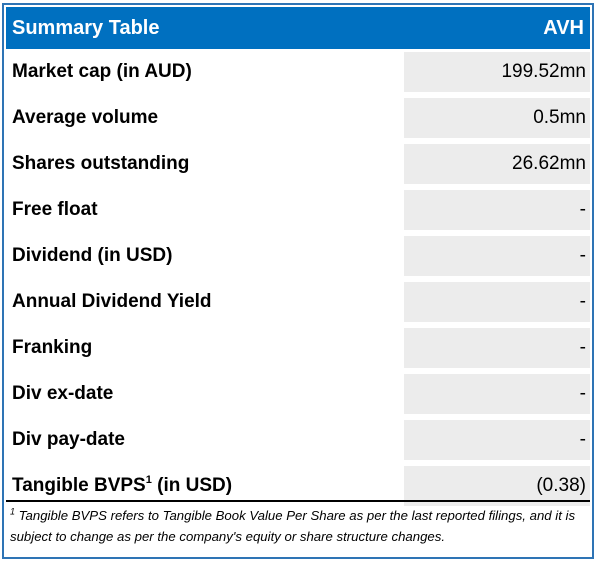  What do you see at coordinates (79, 485) in the screenshot?
I see `tangible-bvps-text: Tangible BVPS` at bounding box center [79, 485].